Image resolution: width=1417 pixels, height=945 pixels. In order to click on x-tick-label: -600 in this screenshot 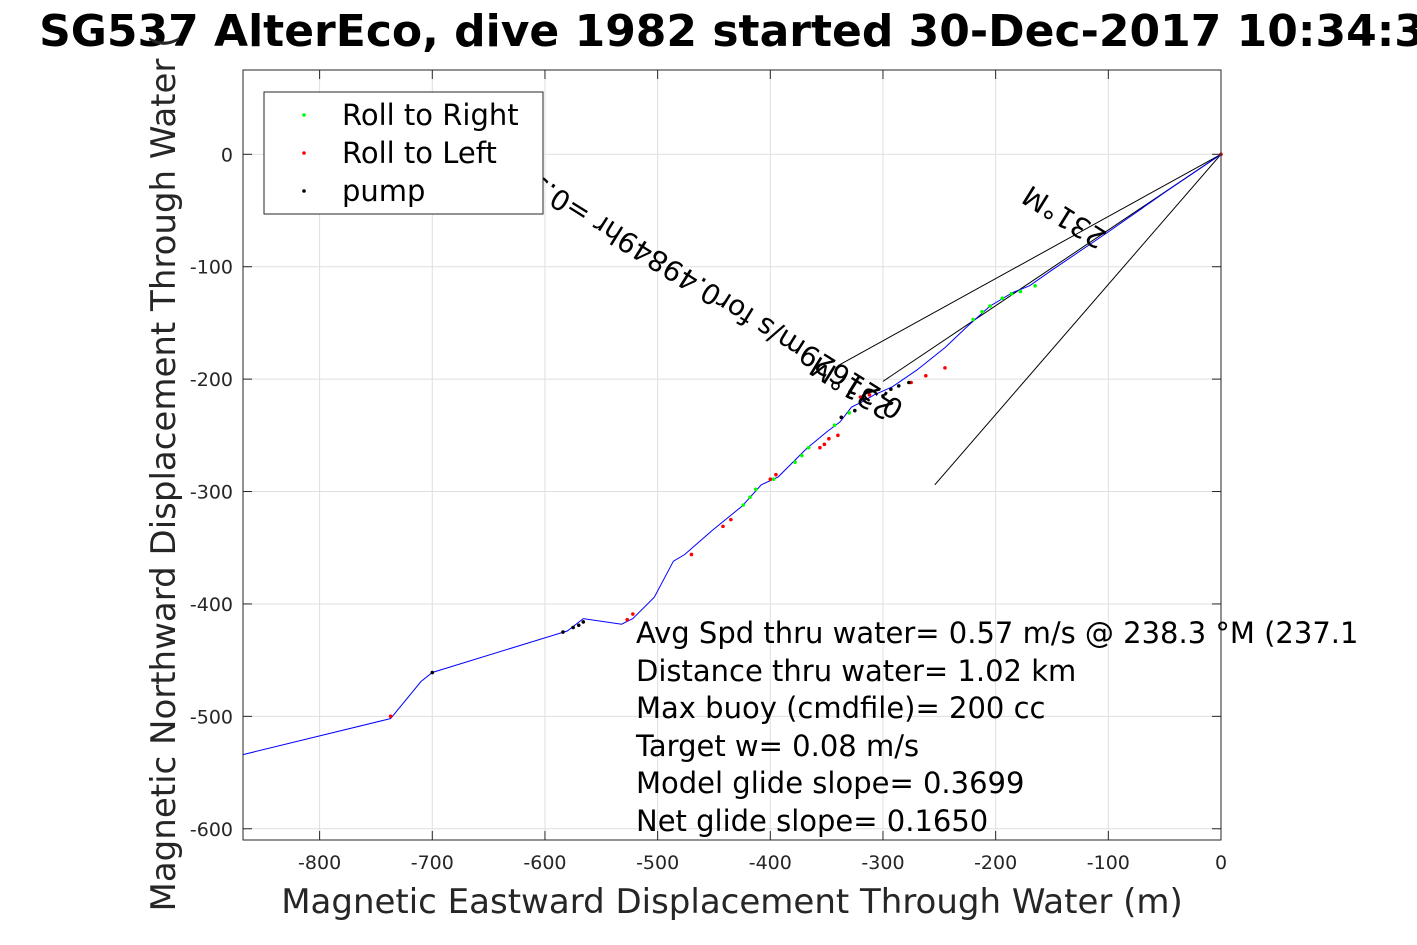, I will do `click(544, 863)`.